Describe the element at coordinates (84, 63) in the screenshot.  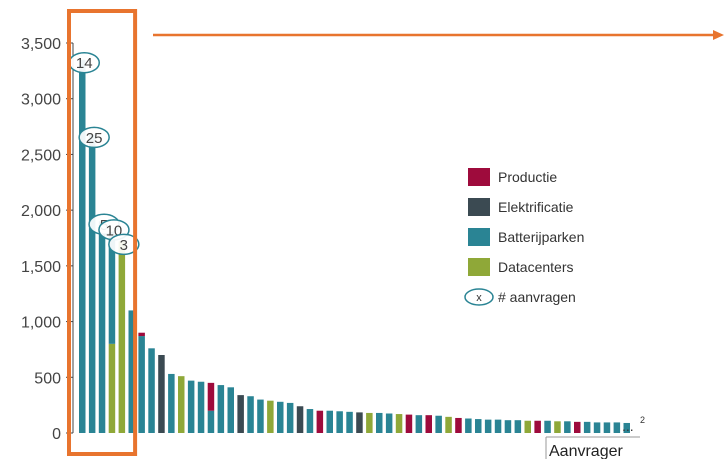
I see `request-count-label: 14` at that location.